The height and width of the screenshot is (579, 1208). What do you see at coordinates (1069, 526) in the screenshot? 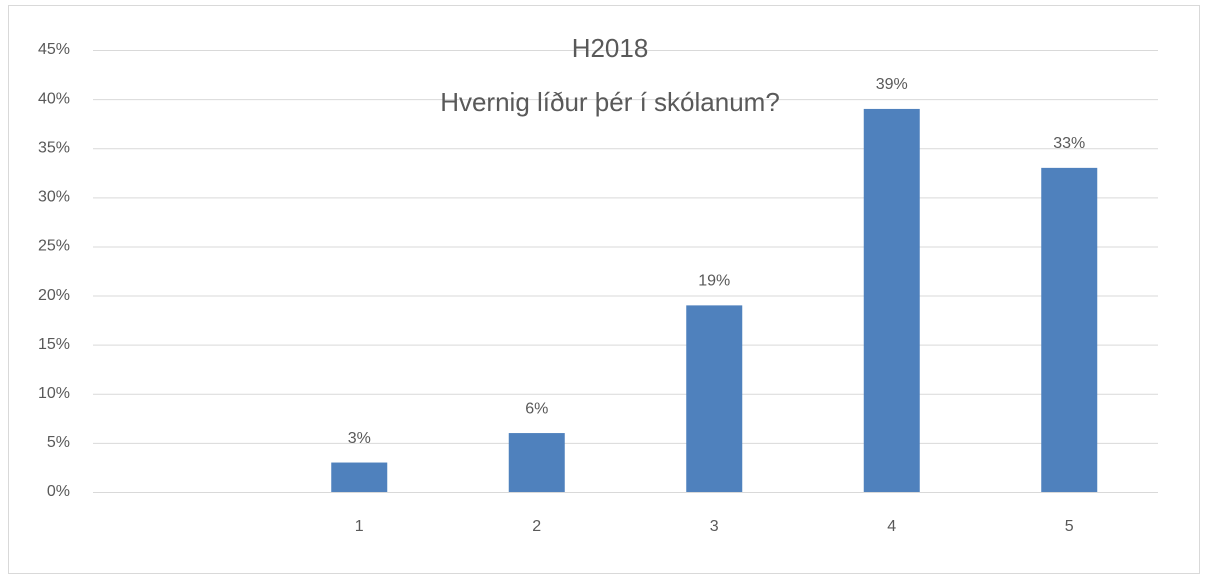
I see `x-tick-label: 5` at bounding box center [1069, 526].